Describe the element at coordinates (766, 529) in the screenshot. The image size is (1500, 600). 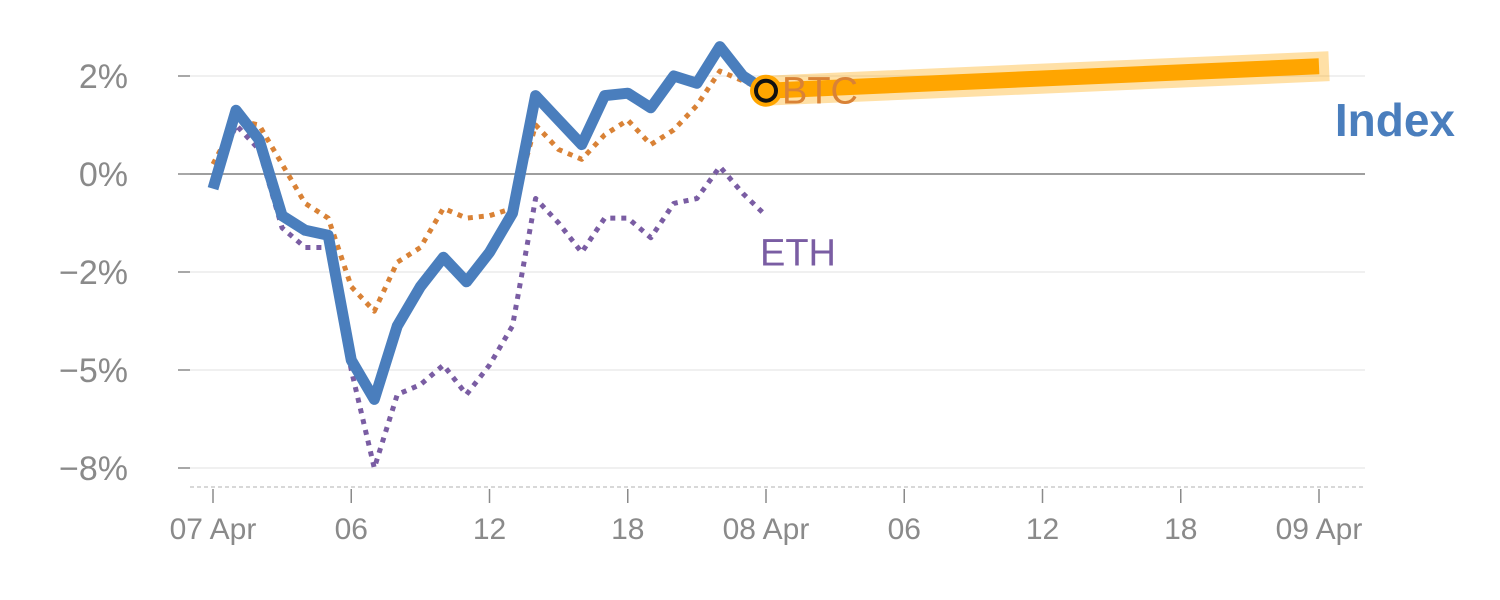
I see `x-tick-label: 08 Apr` at that location.